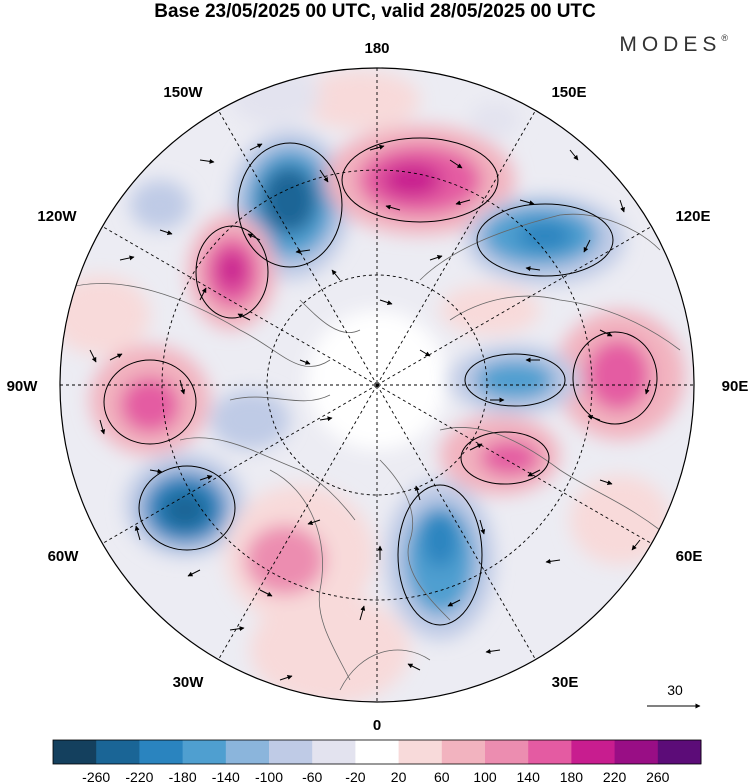 The height and width of the screenshot is (783, 750). I want to click on lon-label-120e: 120E, so click(692, 216).